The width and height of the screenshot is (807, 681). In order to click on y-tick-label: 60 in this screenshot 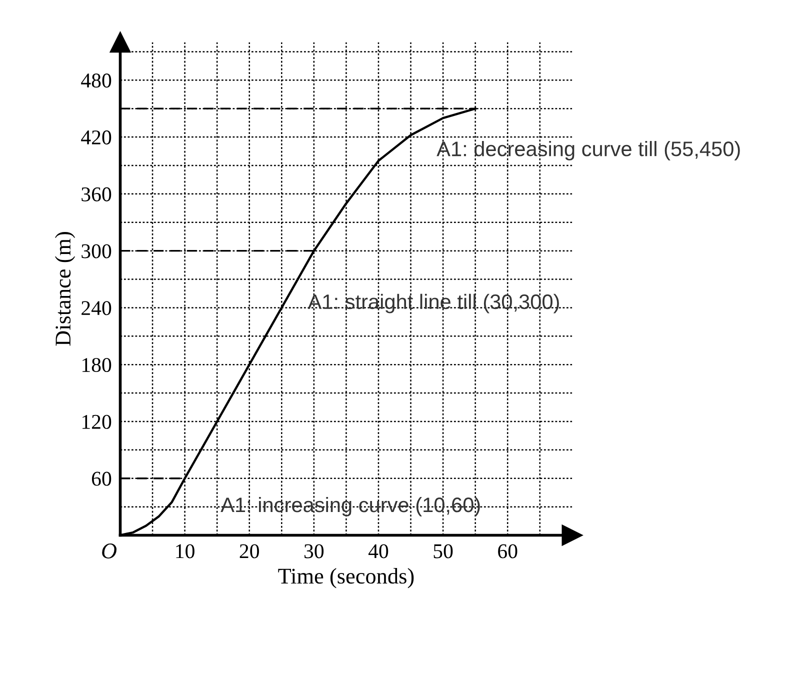, I will do `click(102, 479)`.